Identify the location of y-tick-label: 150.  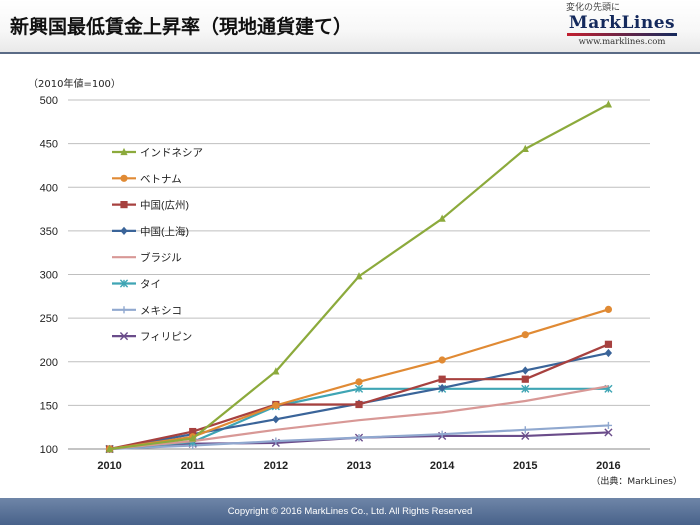
(49, 406).